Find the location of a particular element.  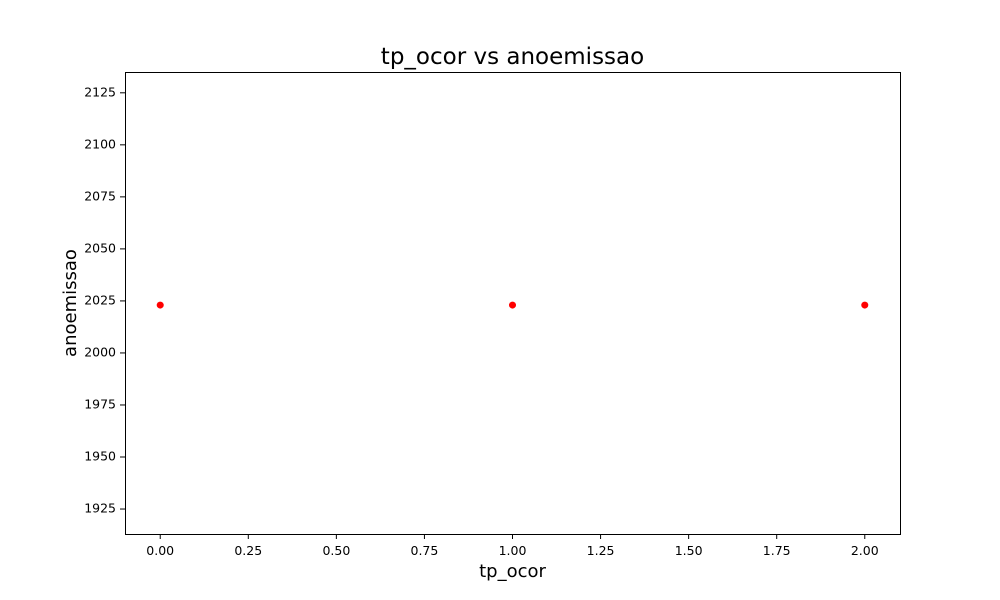

x-tick-label: 2.00 is located at coordinates (865, 550).